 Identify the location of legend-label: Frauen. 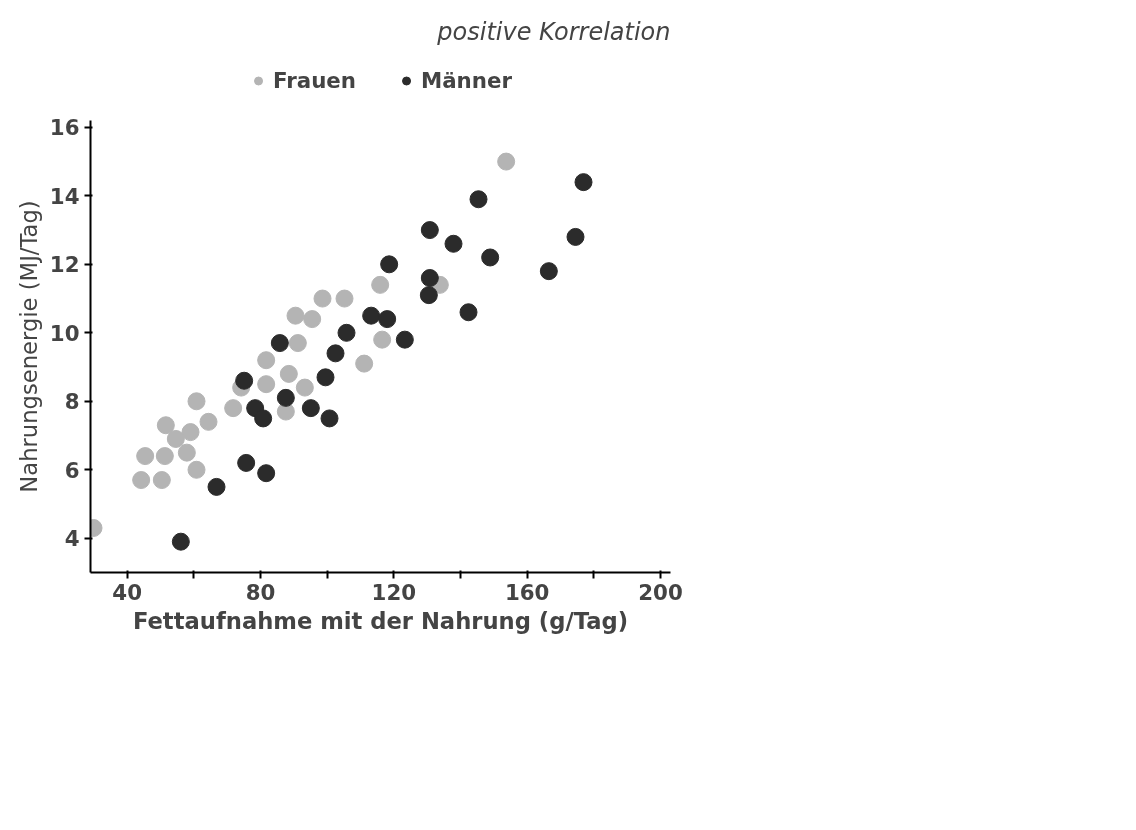
(314, 80).